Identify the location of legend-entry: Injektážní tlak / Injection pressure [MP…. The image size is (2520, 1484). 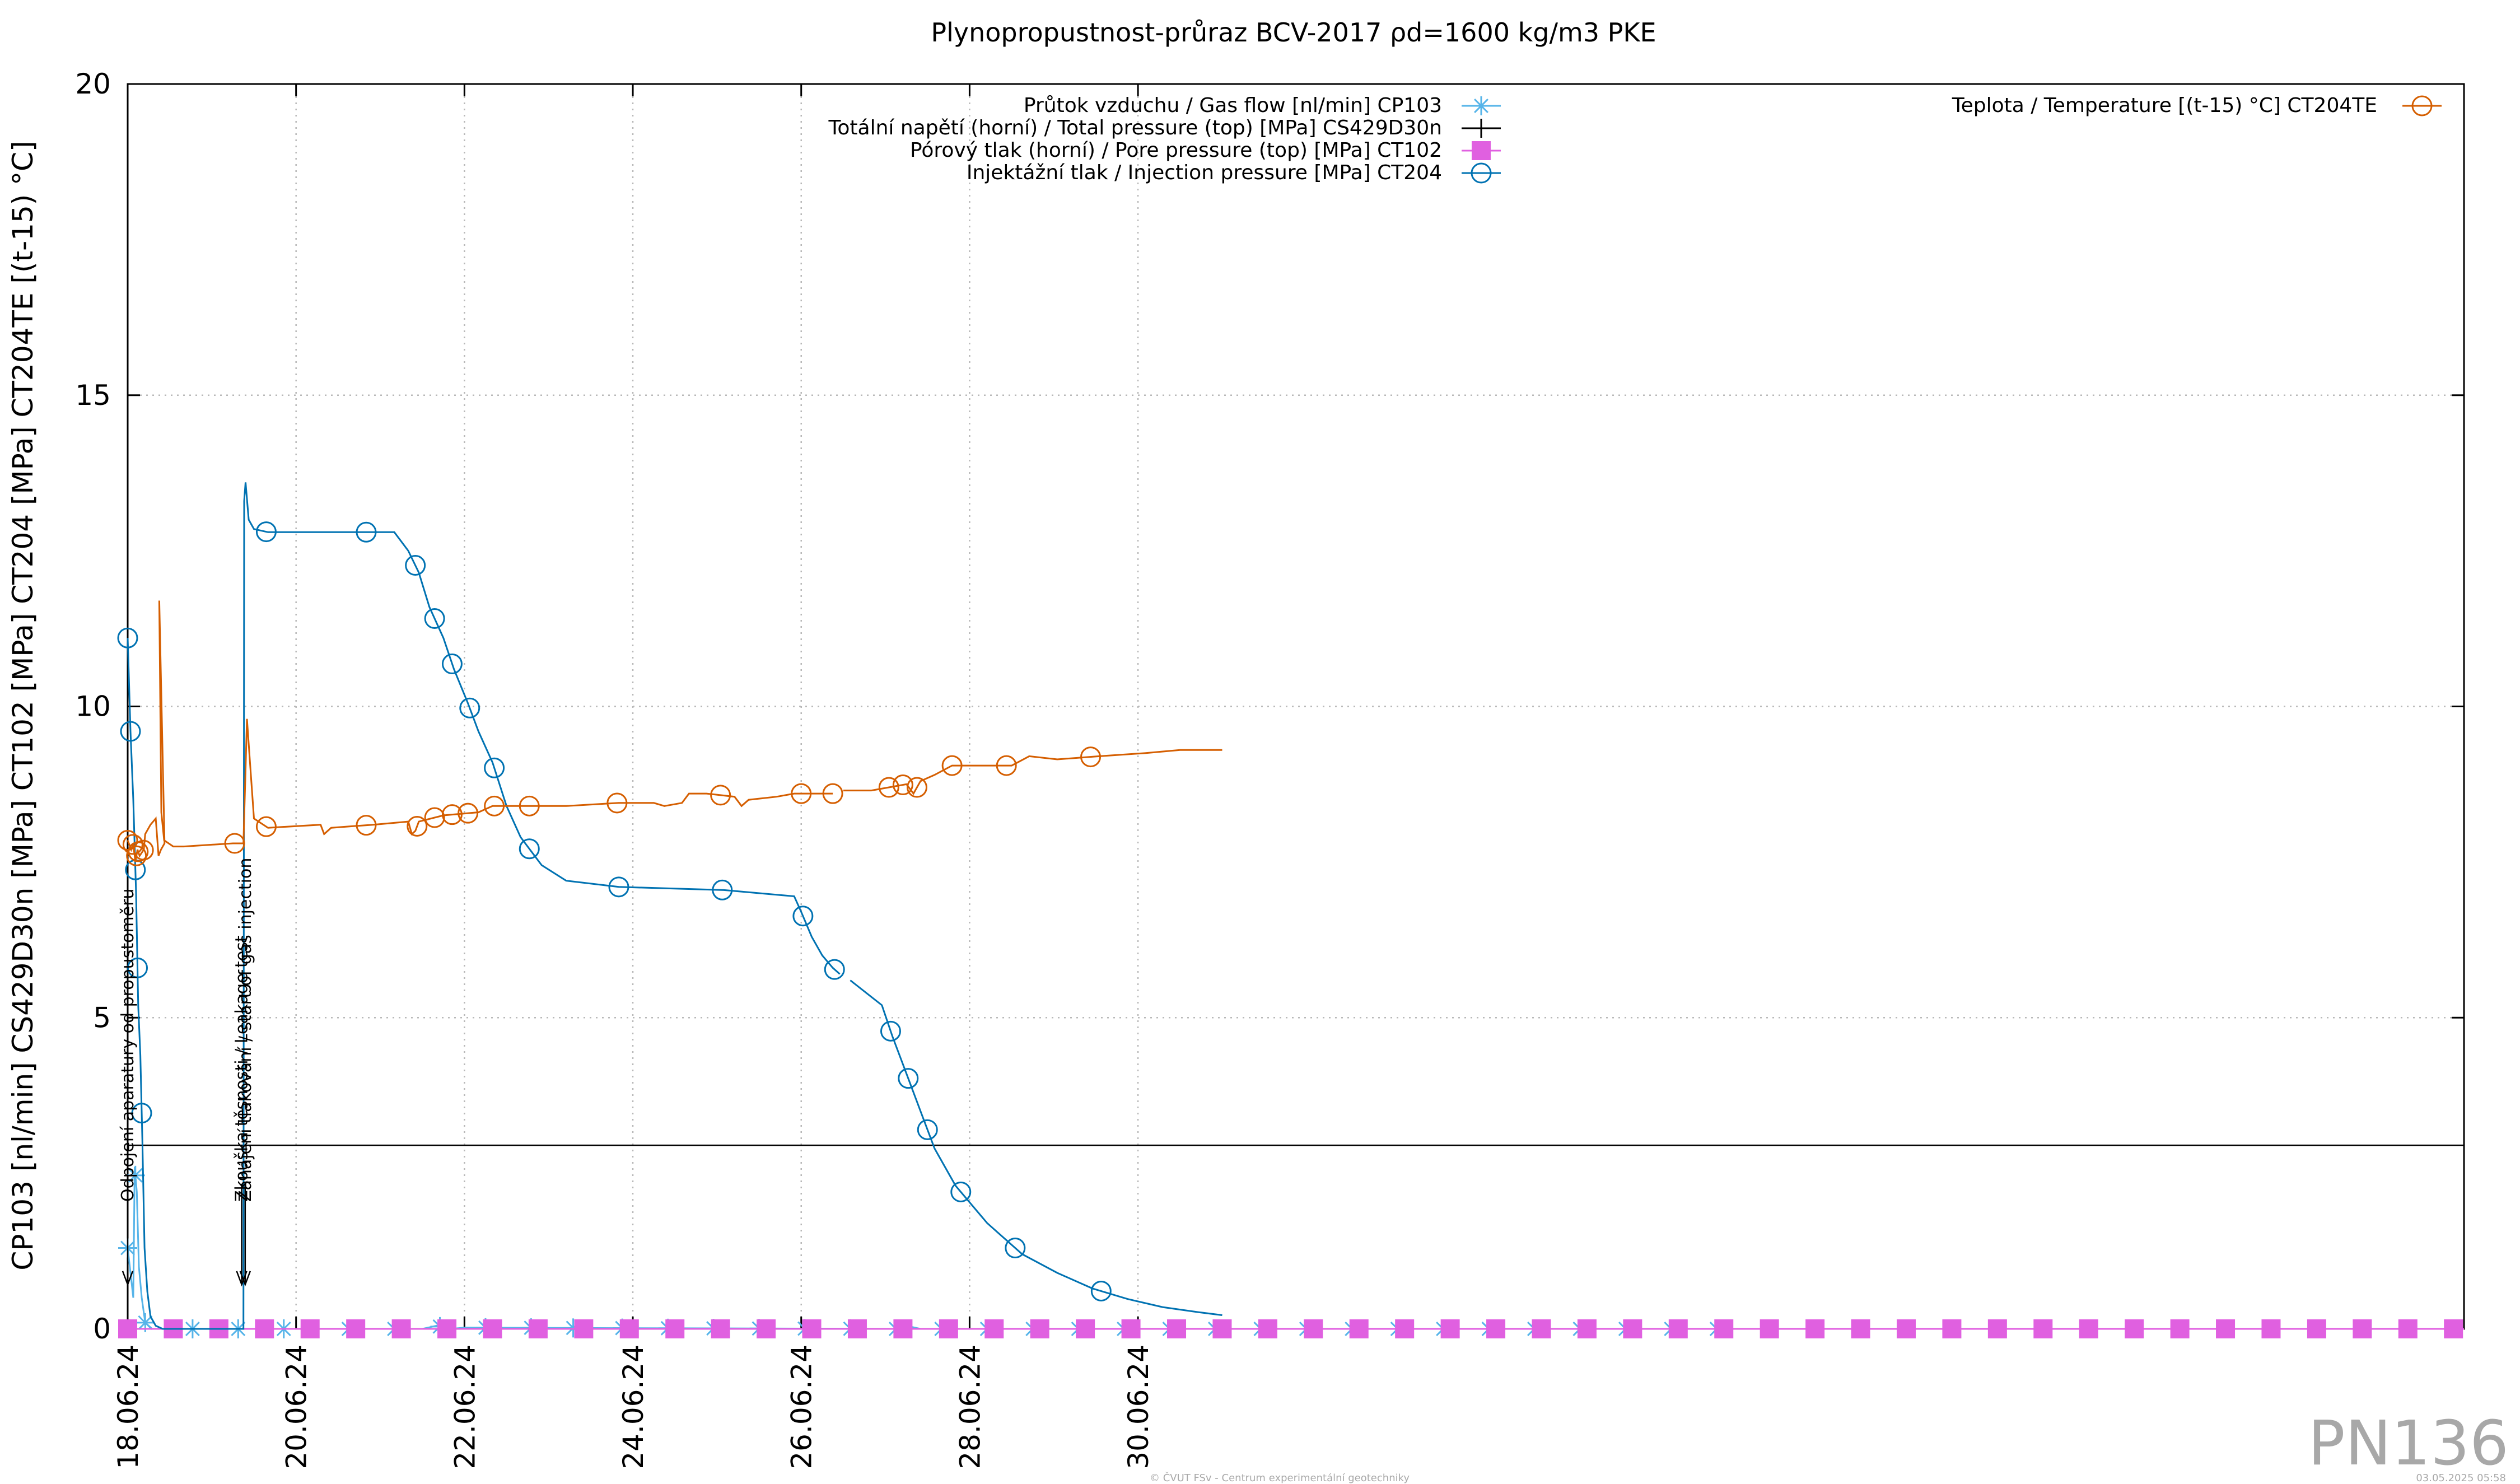
(1234, 172).